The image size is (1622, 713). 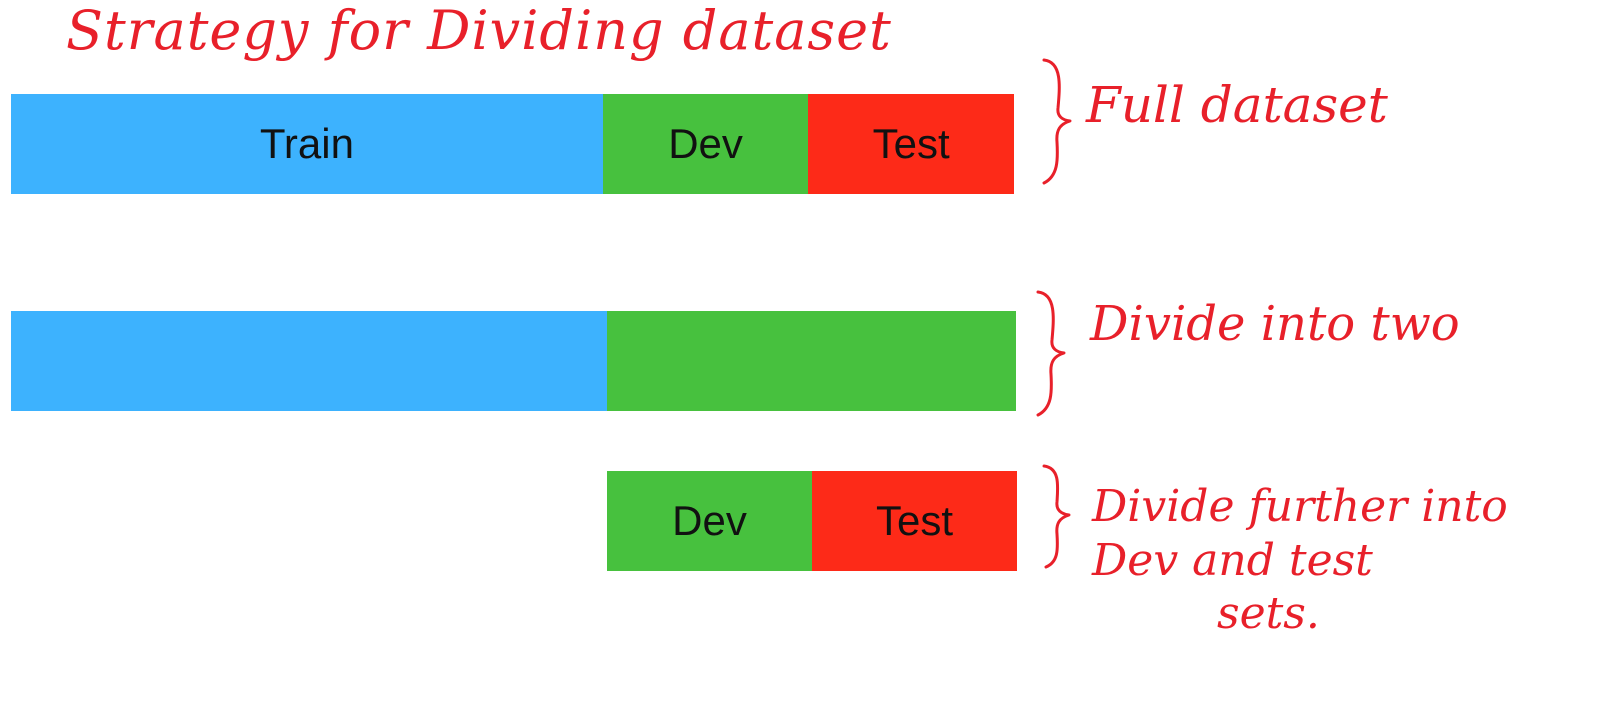 What do you see at coordinates (307, 144) in the screenshot?
I see `train-segment: Train` at bounding box center [307, 144].